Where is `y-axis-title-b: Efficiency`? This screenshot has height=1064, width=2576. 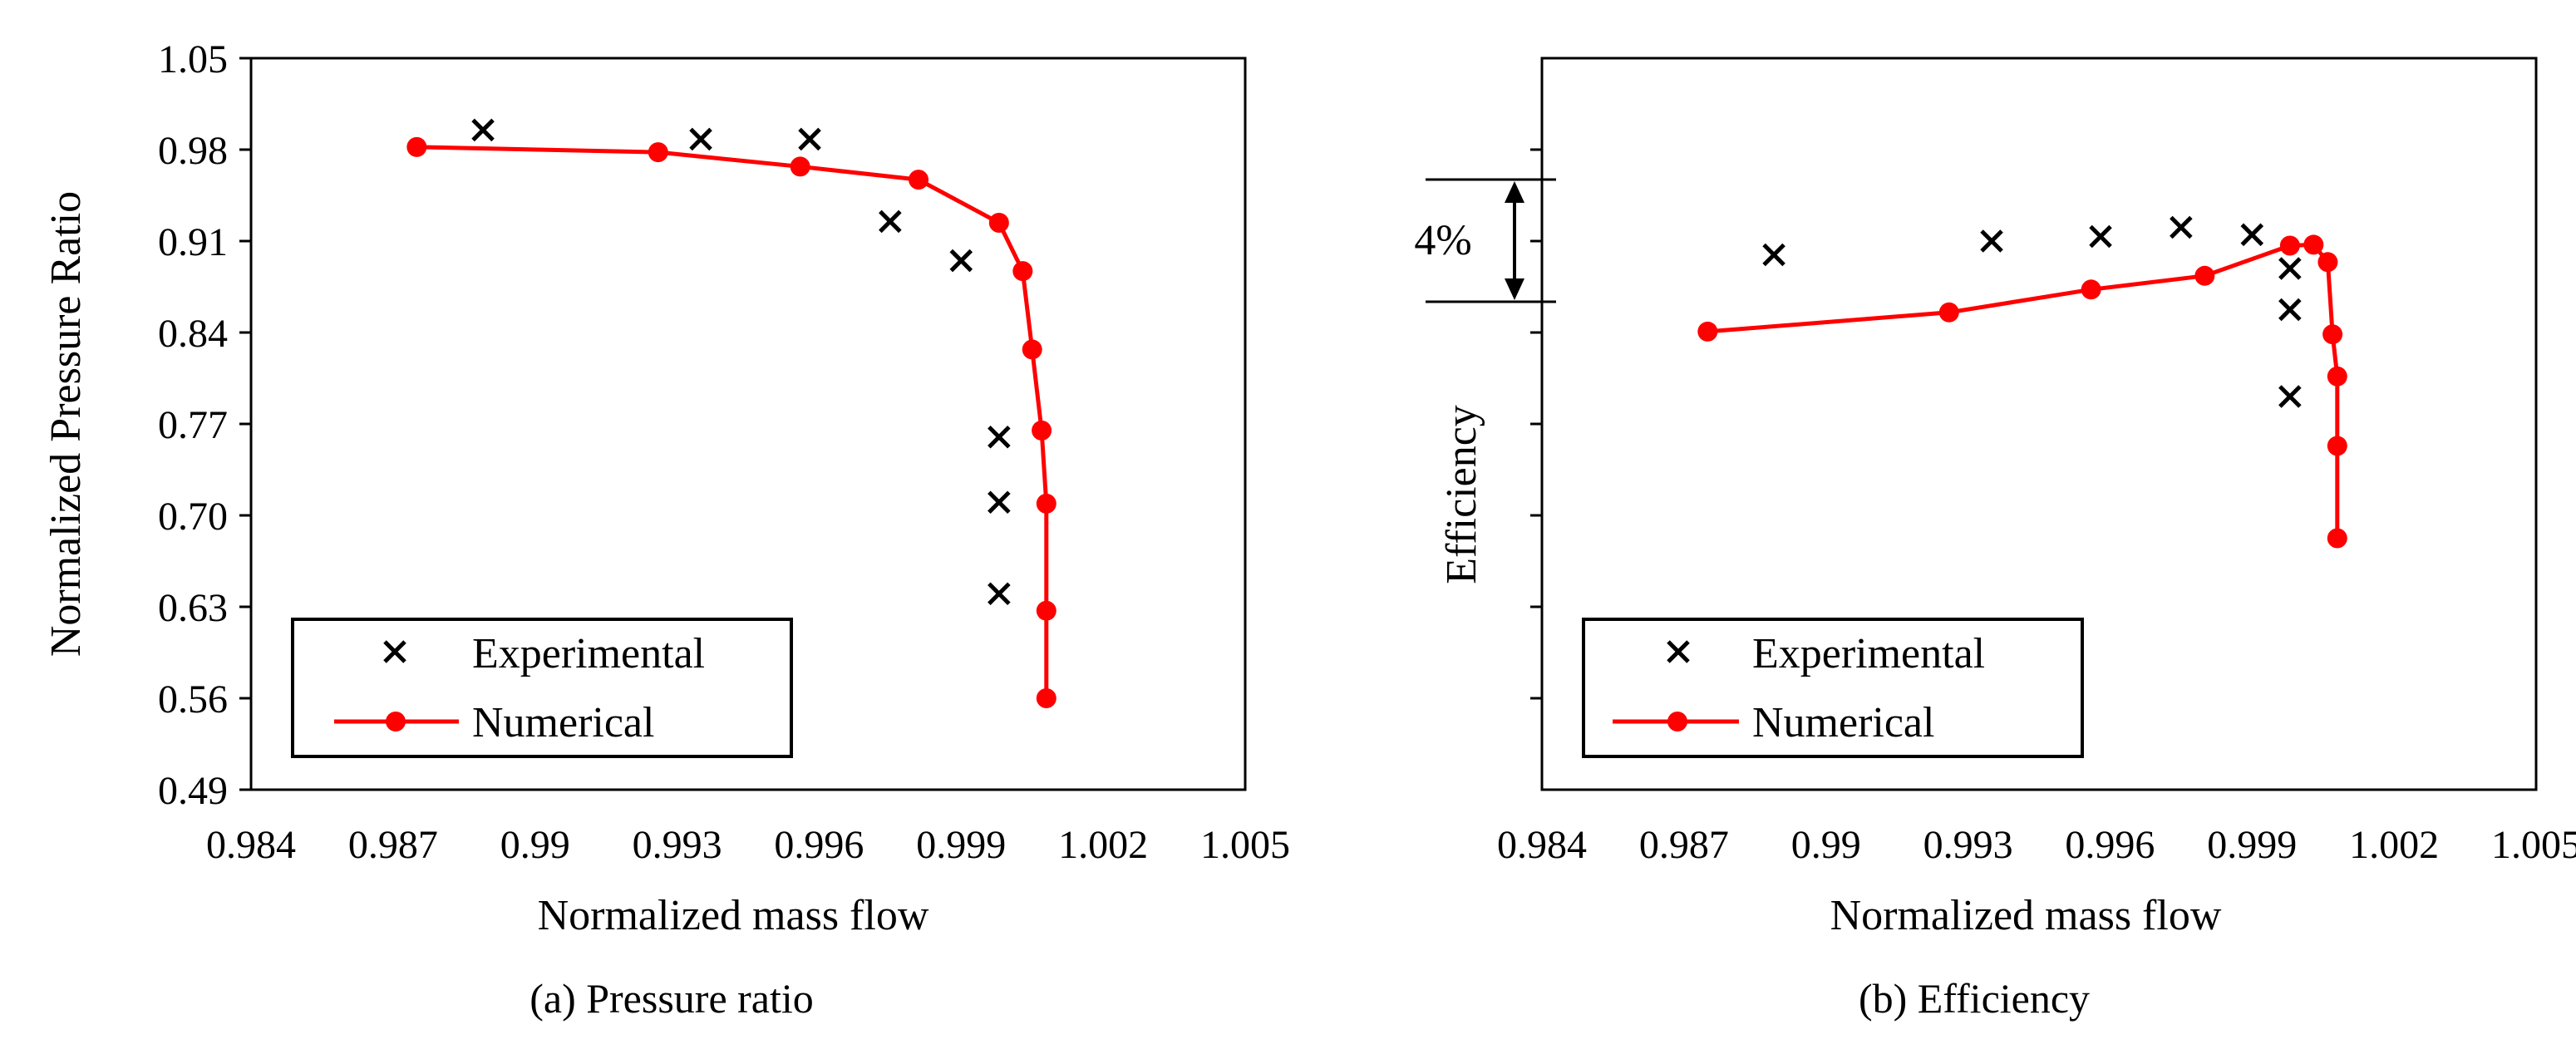
y-axis-title-b: Efficiency is located at coordinates (1461, 494).